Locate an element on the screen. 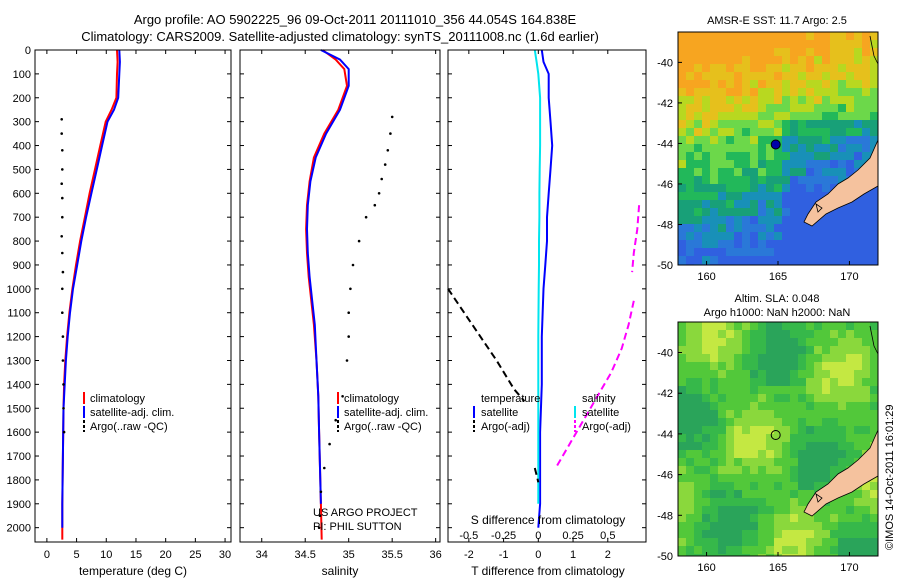 The image size is (900, 580). map-y-tick-label: -42 is located at coordinates (665, 104).